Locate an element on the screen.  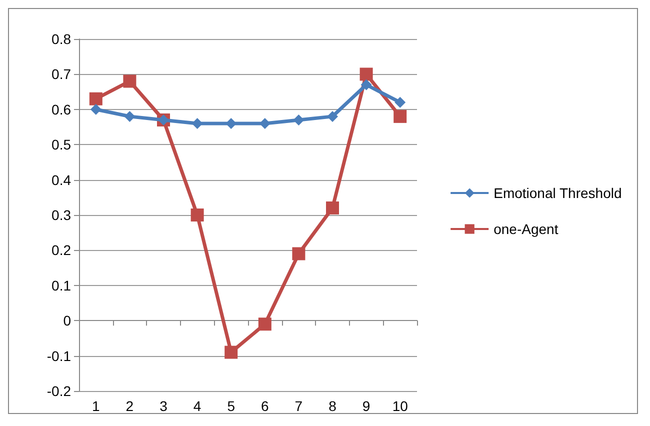
y-tick-label: 0.3 is located at coordinates (62, 215).